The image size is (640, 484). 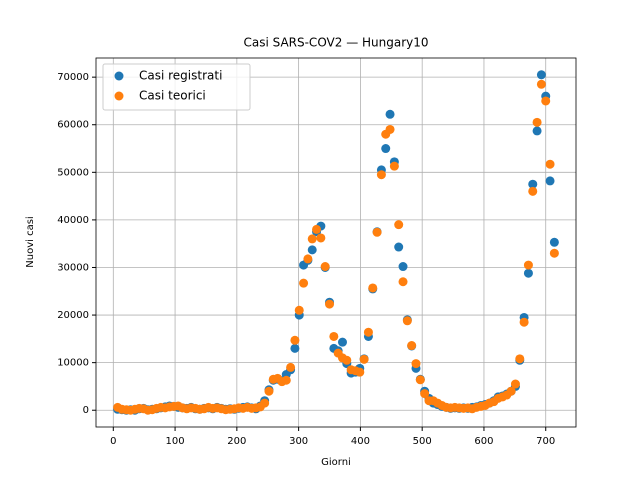 What do you see at coordinates (483, 441) in the screenshot?
I see `x-tick-label: 600` at bounding box center [483, 441].